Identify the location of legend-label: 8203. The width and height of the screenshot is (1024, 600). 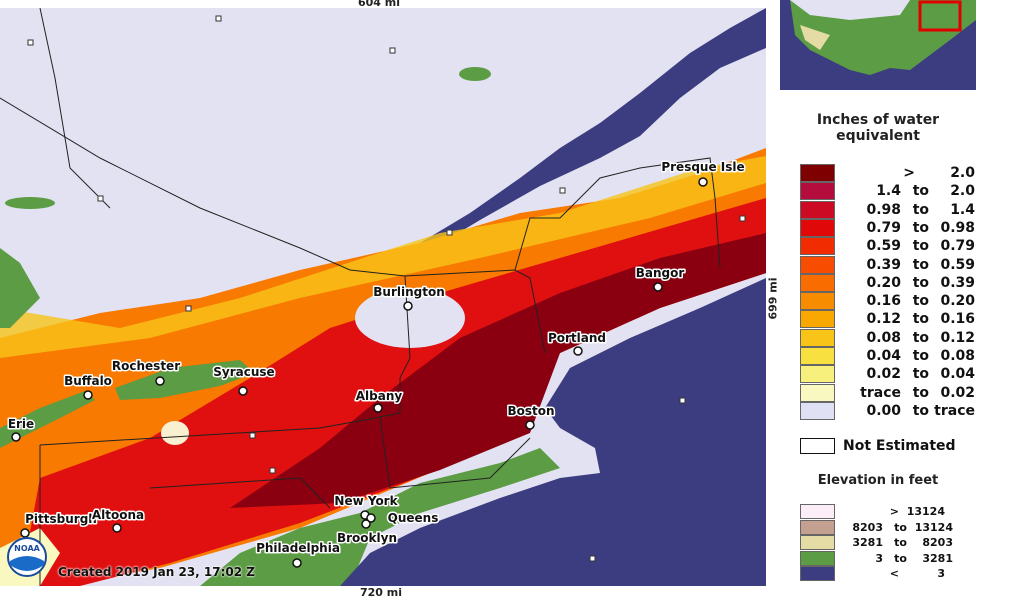
(867, 527).